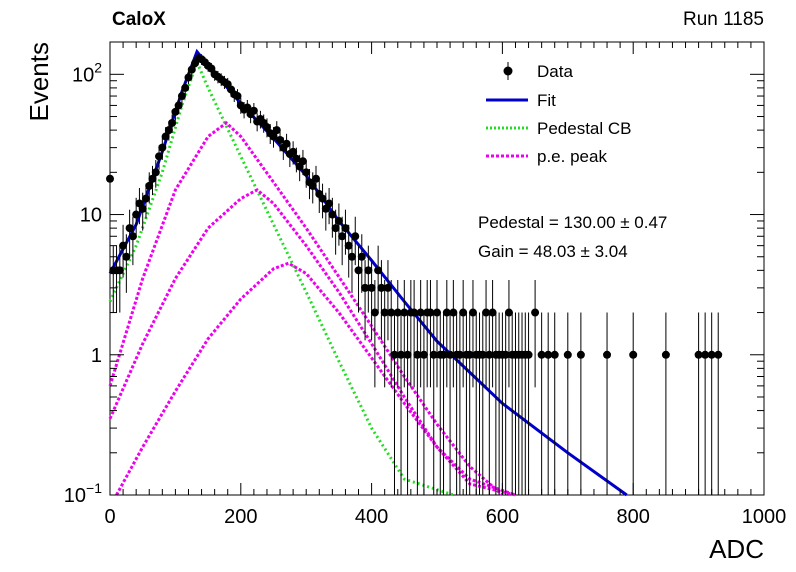  I want to click on legend-entry-data: Data, so click(538, 71).